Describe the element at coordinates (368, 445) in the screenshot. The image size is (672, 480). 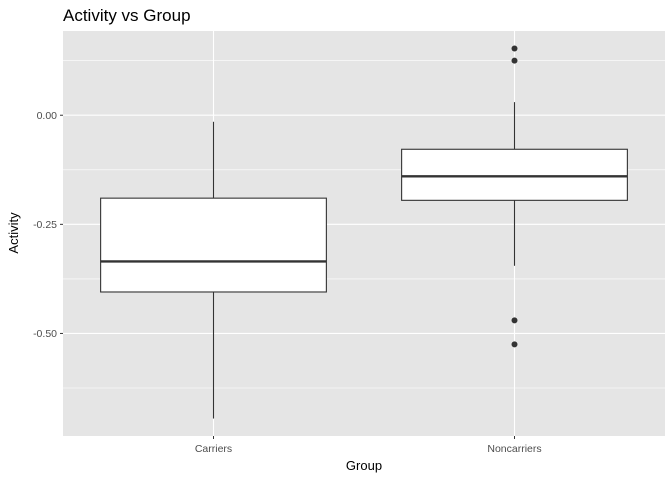
I see `x-axis: Carriers Noncarriers` at that location.